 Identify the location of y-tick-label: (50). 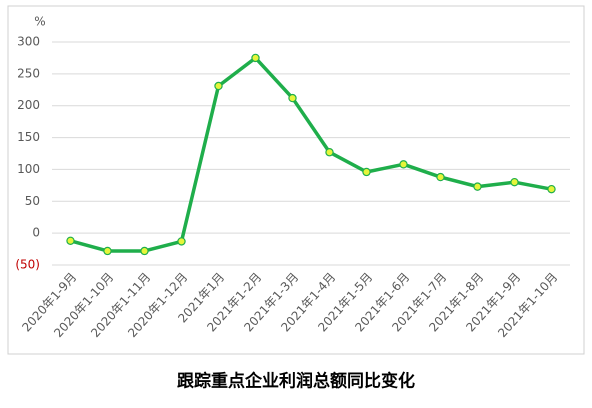
(27, 265).